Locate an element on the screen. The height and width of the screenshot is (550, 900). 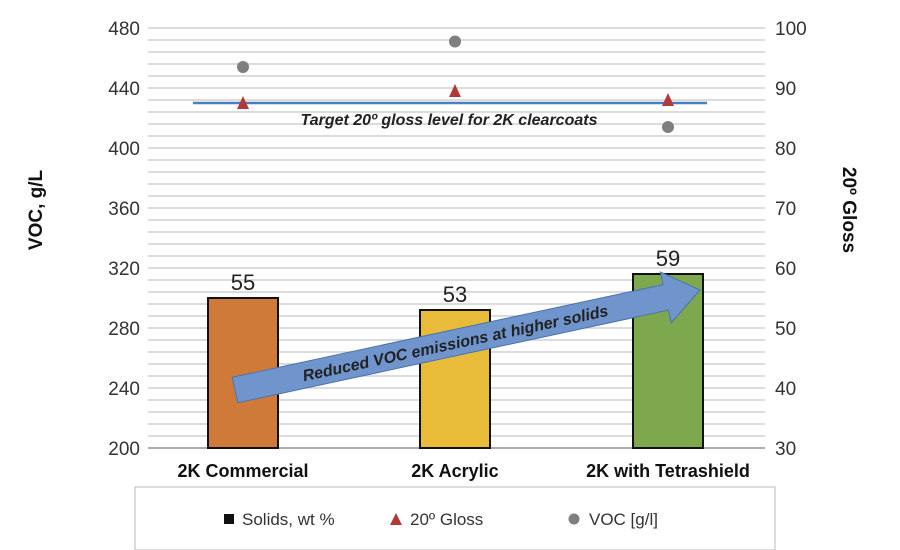
right-tick-label: 70 is located at coordinates (785, 209).